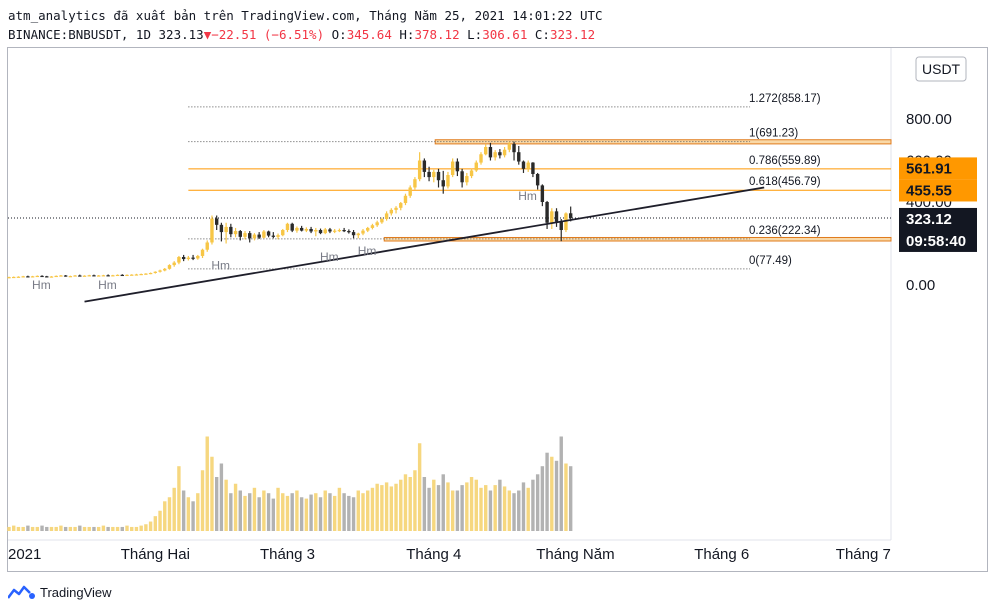 The image size is (996, 613). I want to click on x-tick-label: Tháng 3, so click(287, 554).